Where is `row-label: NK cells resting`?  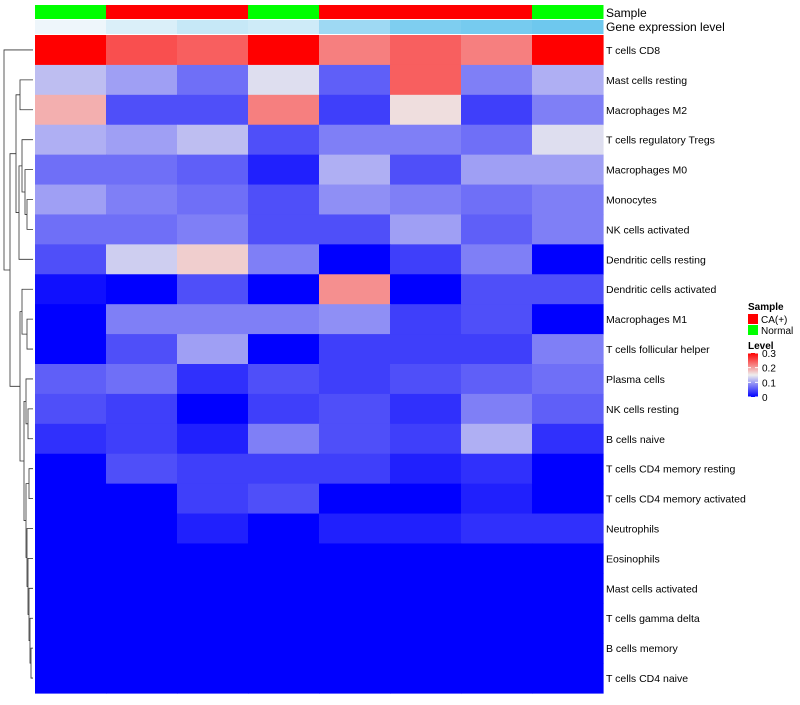
row-label: NK cells resting is located at coordinates (642, 410).